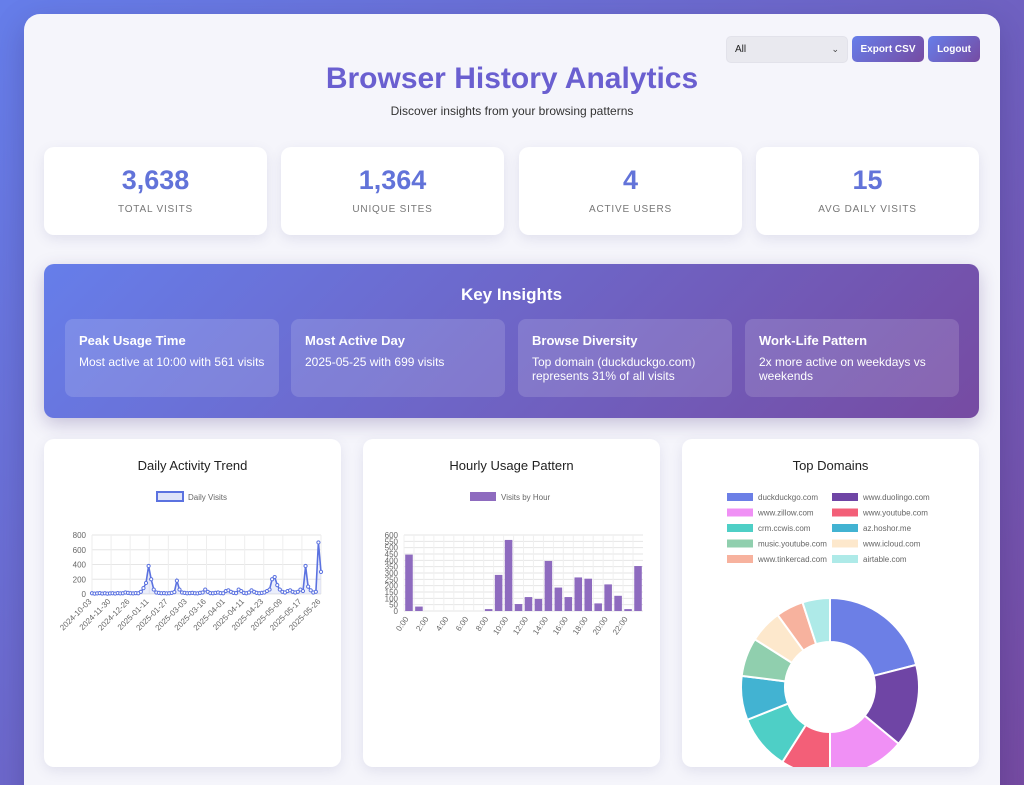  What do you see at coordinates (392, 592) in the screenshot?
I see `y-tick-label: 150` at bounding box center [392, 592].